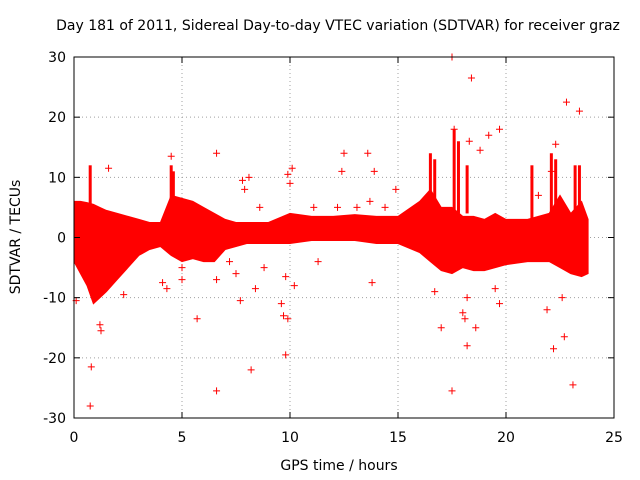 This screenshot has width=640, height=480. I want to click on y-tick-label: 30, so click(57, 58).